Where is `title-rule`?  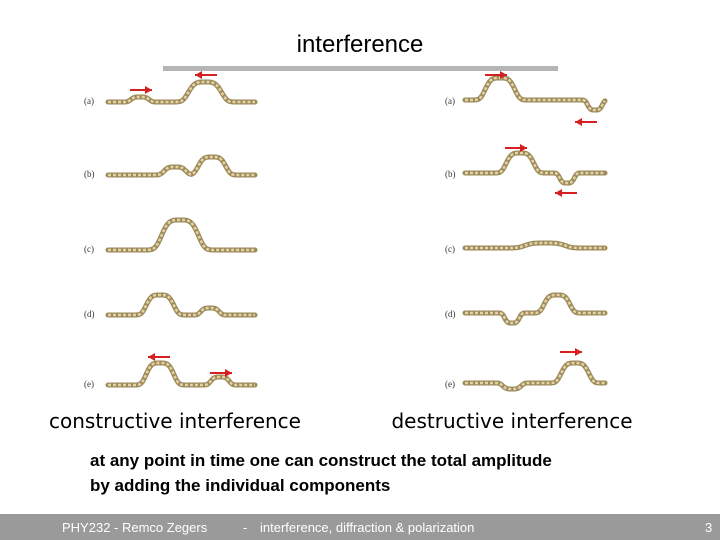 title-rule is located at coordinates (360, 68).